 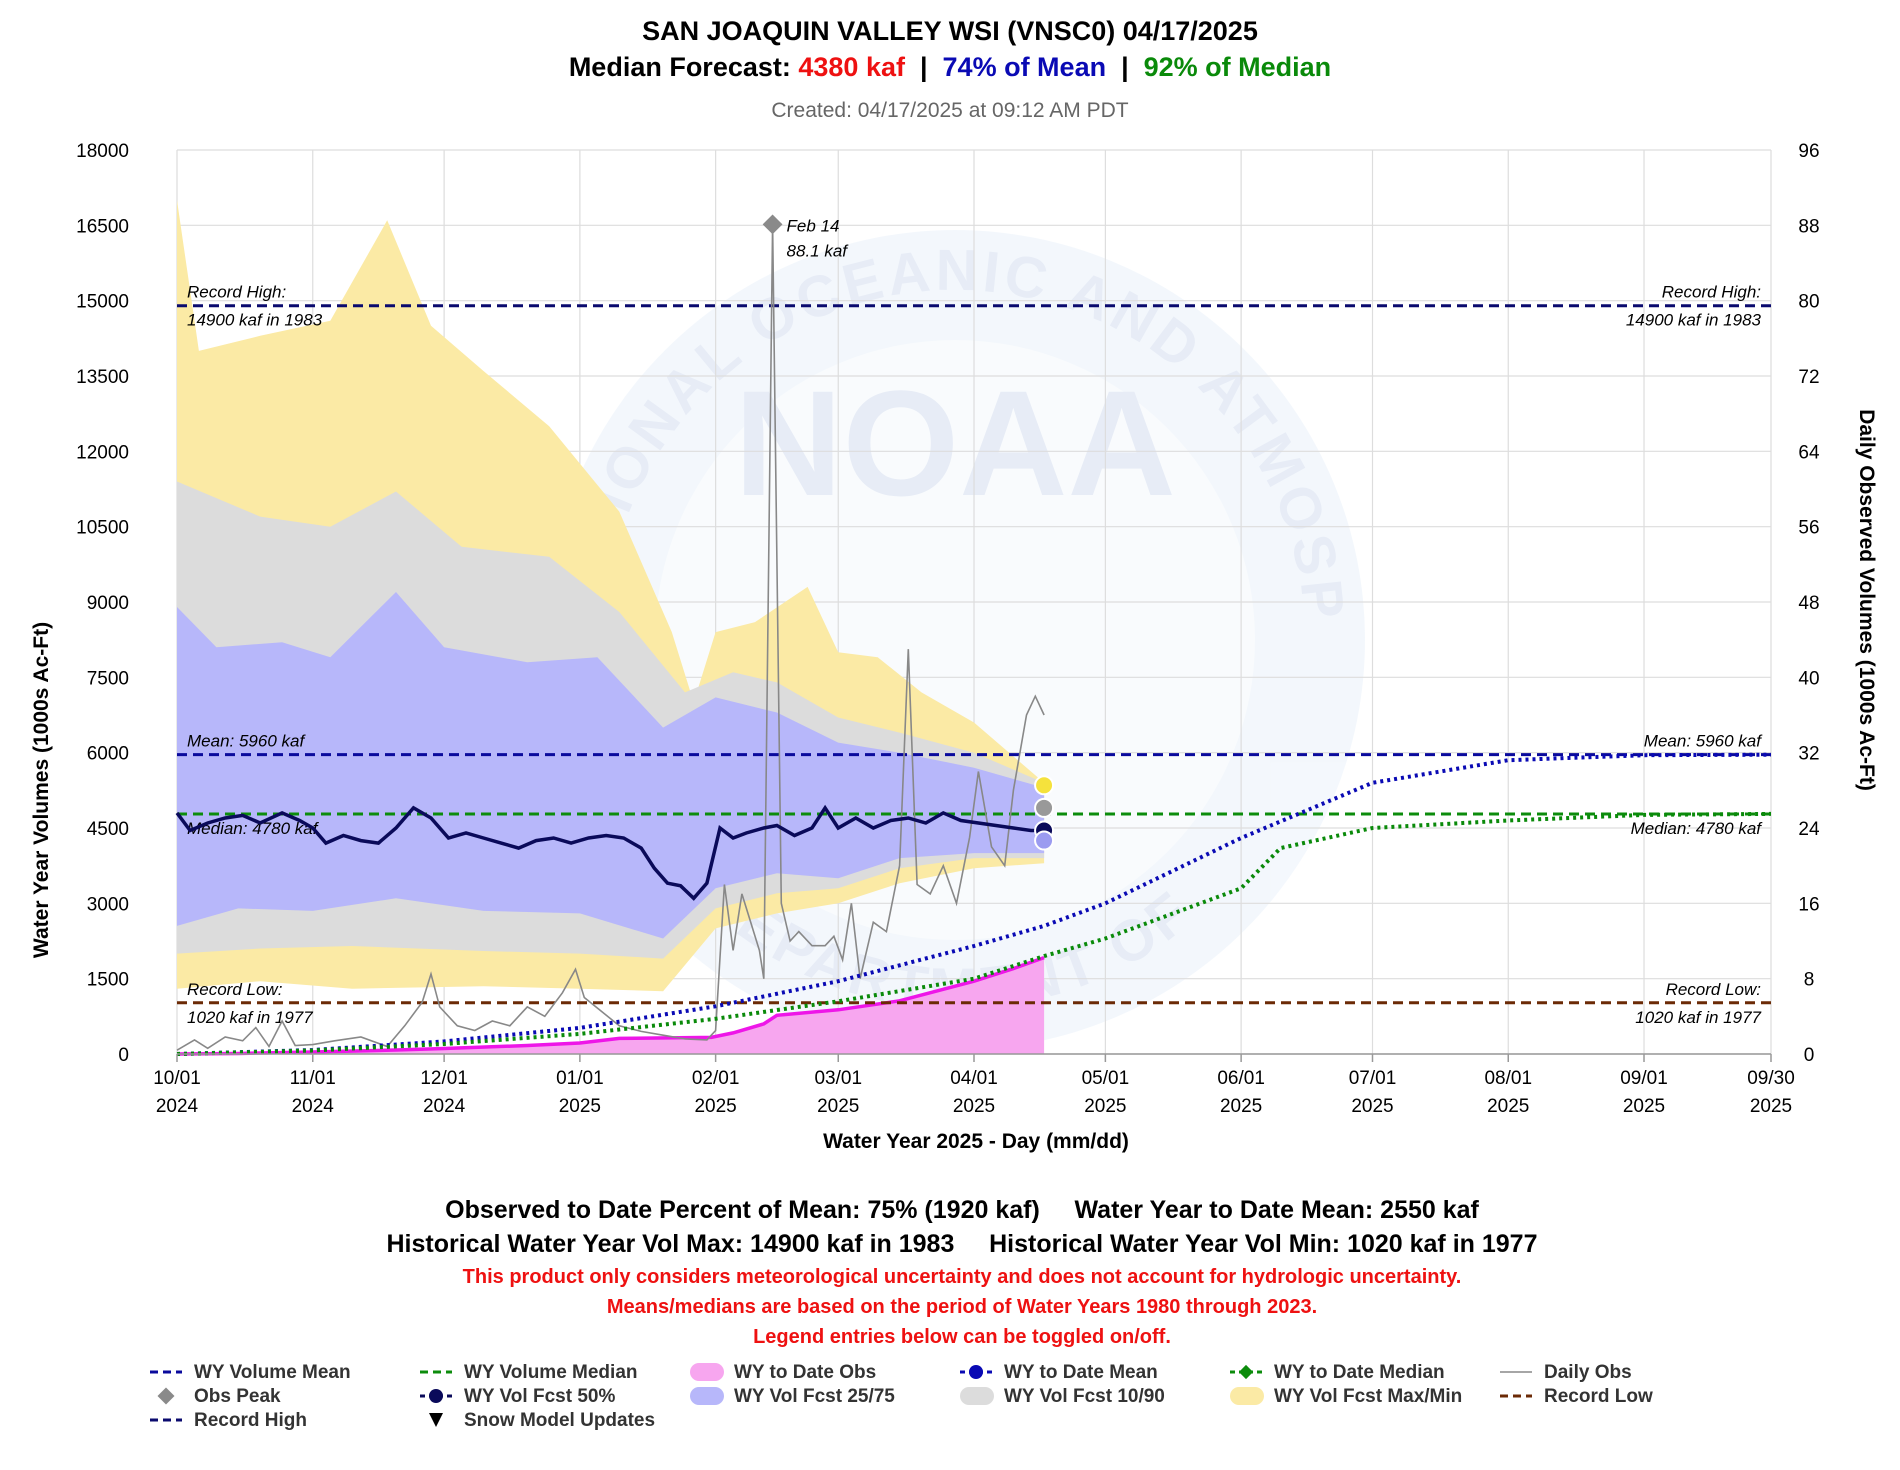 What do you see at coordinates (102, 302) in the screenshot?
I see `y-tick-label: 15000` at bounding box center [102, 302].